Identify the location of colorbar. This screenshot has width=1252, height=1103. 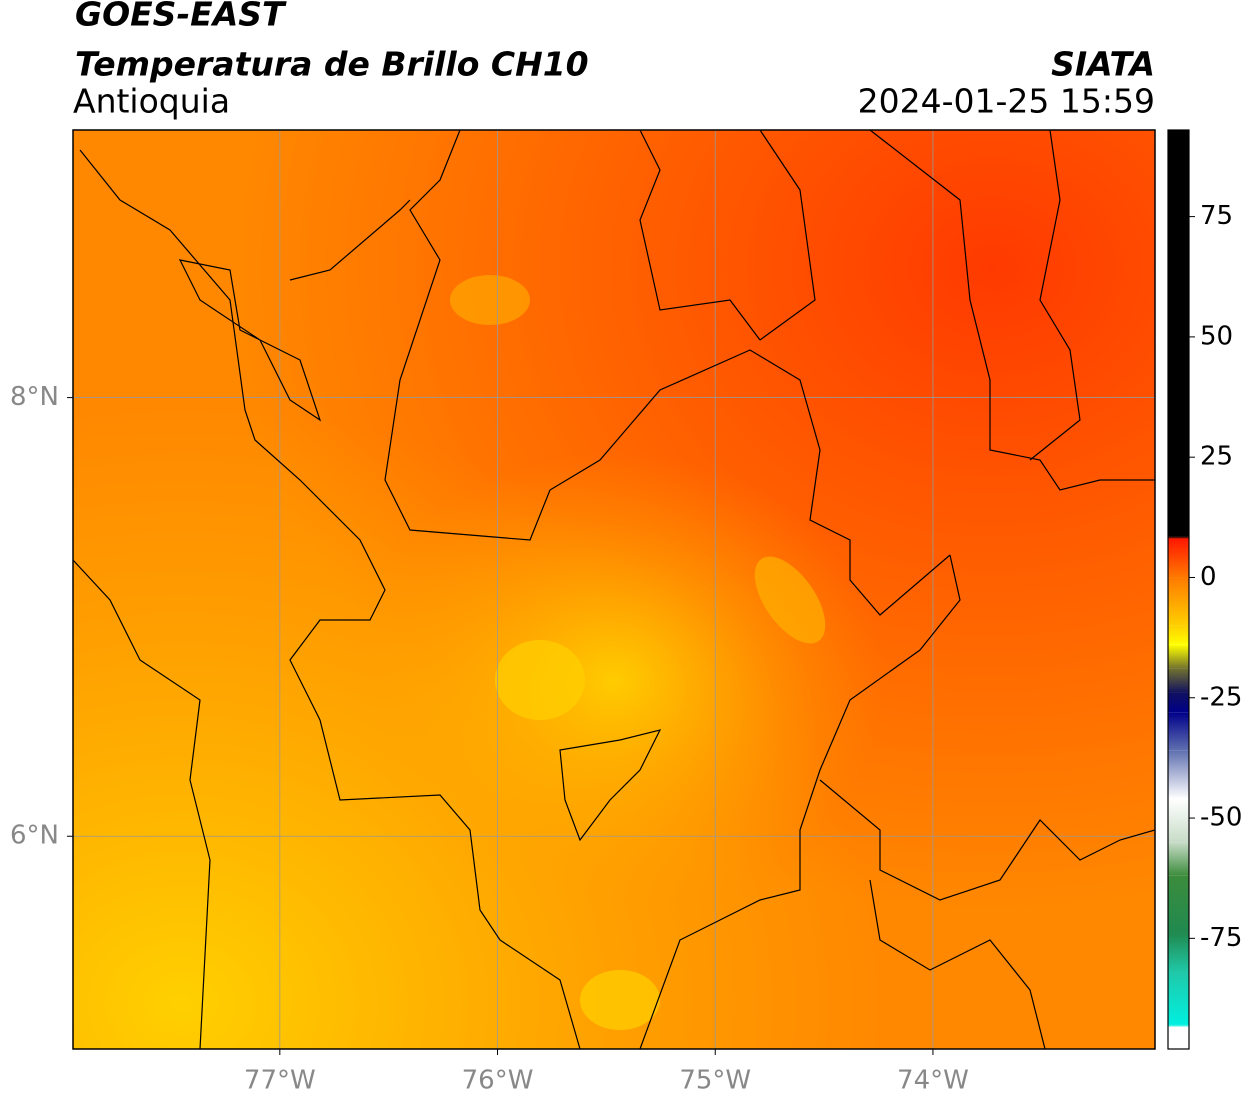
(1178, 589).